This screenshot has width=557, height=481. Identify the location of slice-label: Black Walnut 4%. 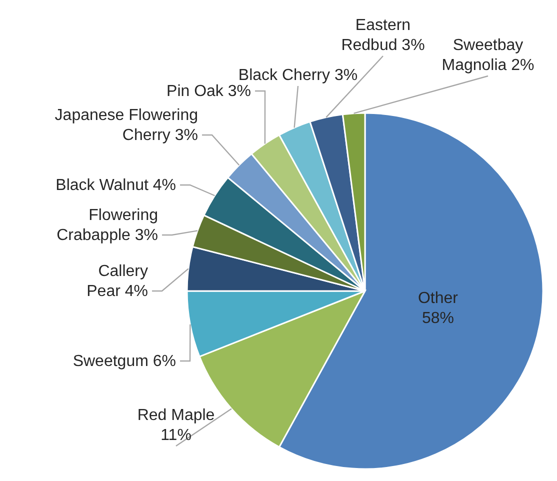
(116, 185).